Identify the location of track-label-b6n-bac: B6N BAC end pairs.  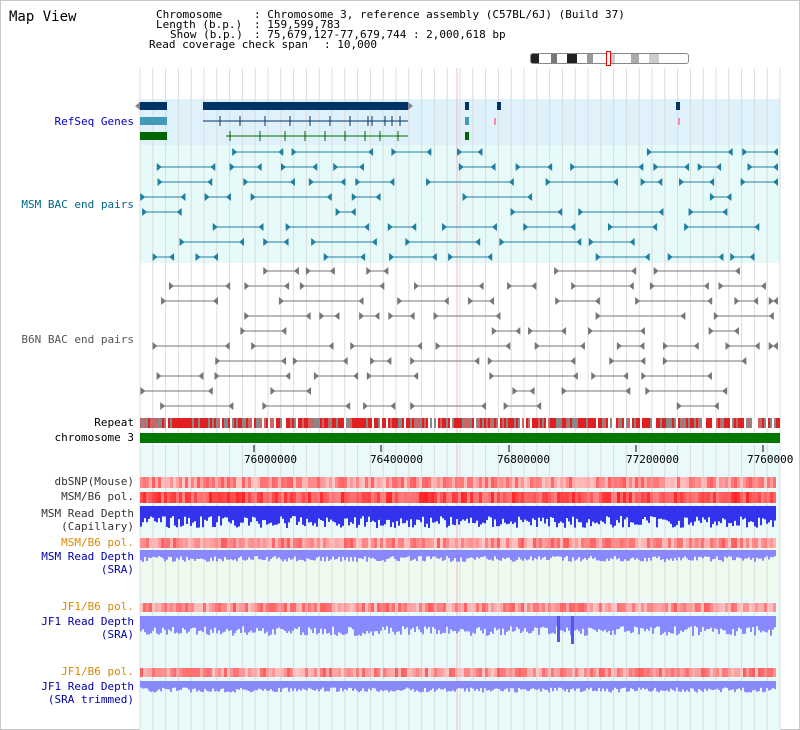
(77, 339).